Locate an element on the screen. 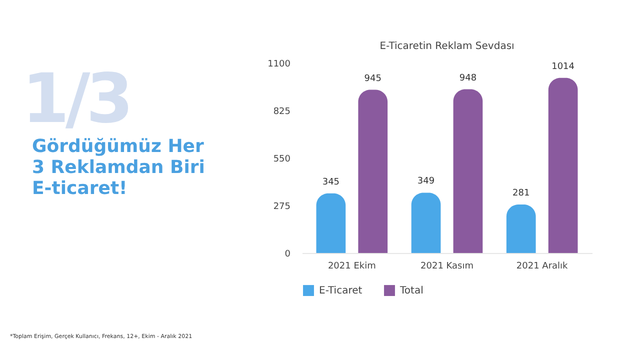 The height and width of the screenshot is (349, 620). y-tick-label: 1100 is located at coordinates (279, 65).